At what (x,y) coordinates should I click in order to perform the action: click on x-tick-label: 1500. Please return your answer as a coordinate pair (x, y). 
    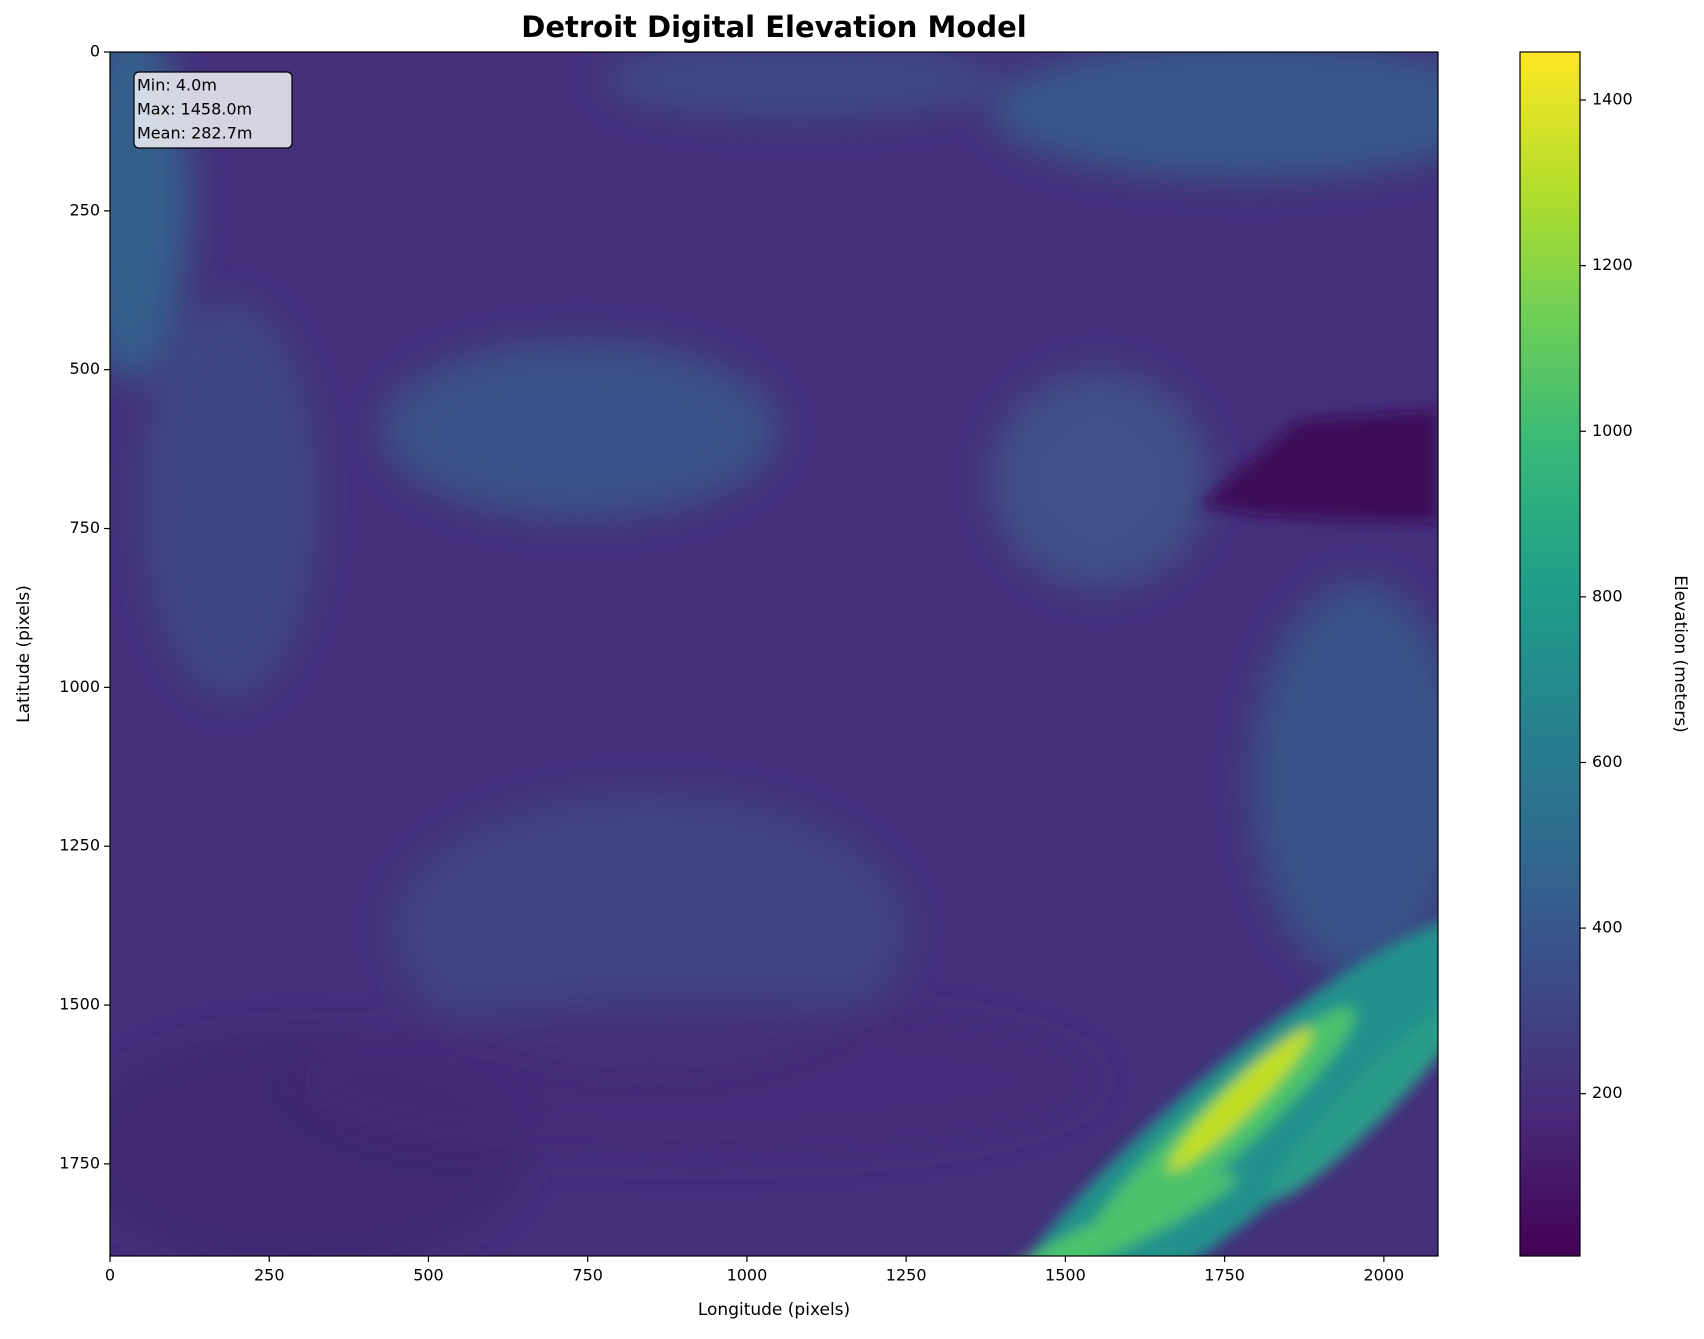
    Looking at the image, I should click on (1065, 1275).